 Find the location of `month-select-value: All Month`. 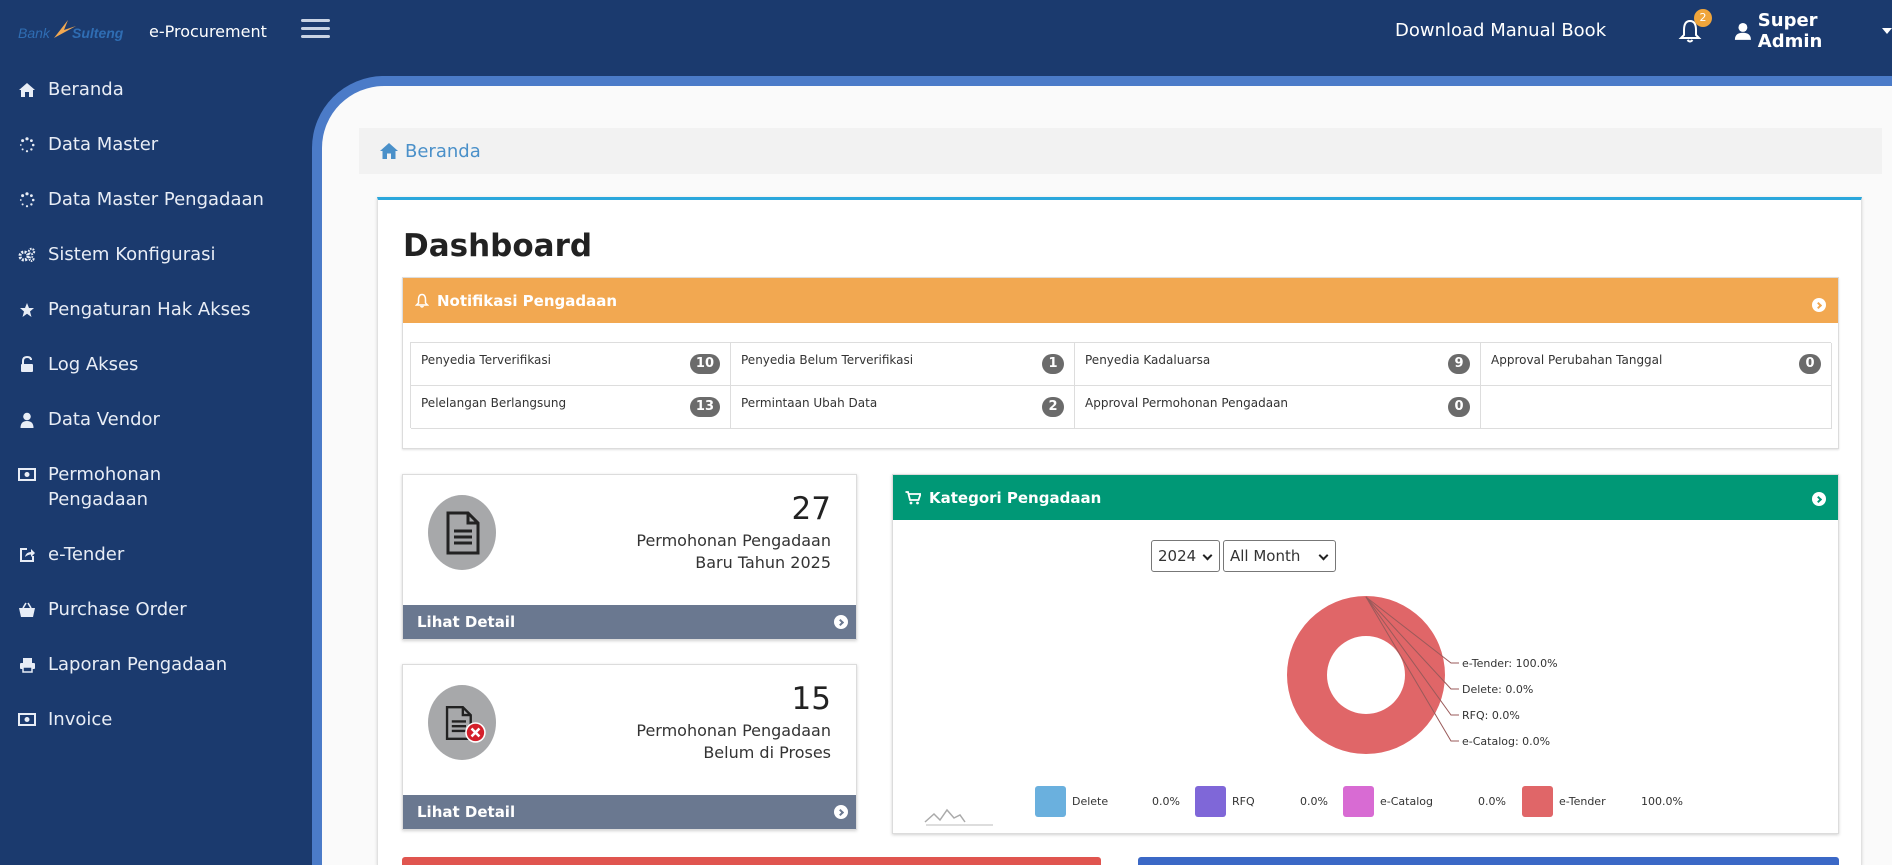

month-select-value: All Month is located at coordinates (1265, 556).